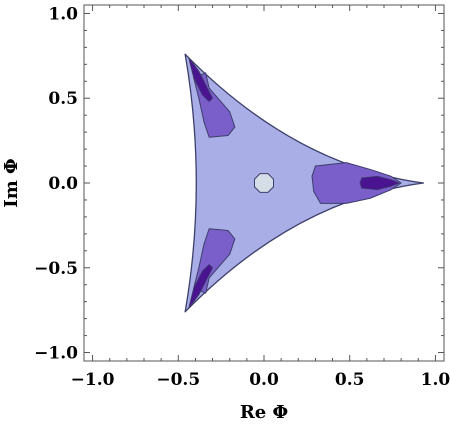 The width and height of the screenshot is (450, 429). Describe the element at coordinates (63, 14) in the screenshot. I see `y-tick-label: 1.0` at that location.